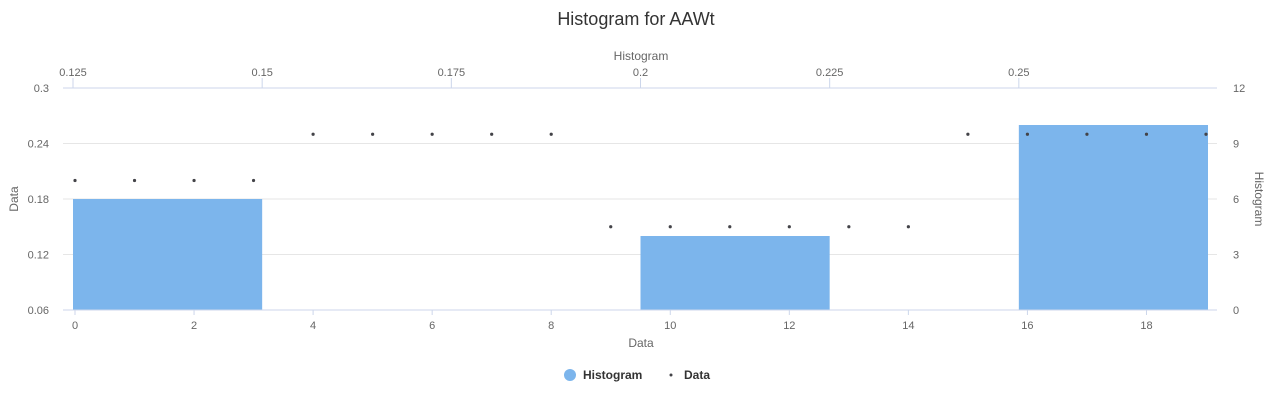 The image size is (1272, 418). I want to click on y-left-tick-label: 0.3, so click(41, 89).